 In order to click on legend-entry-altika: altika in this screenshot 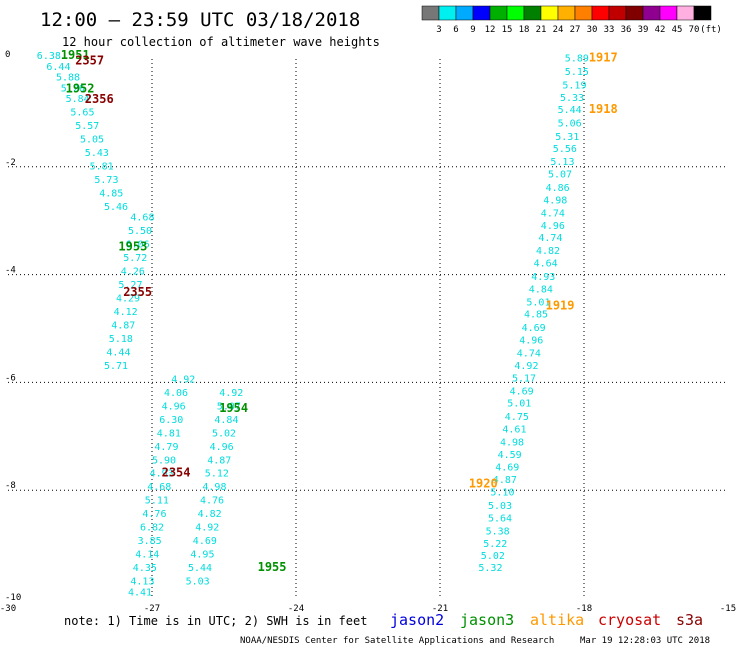, I will do `click(557, 620)`.